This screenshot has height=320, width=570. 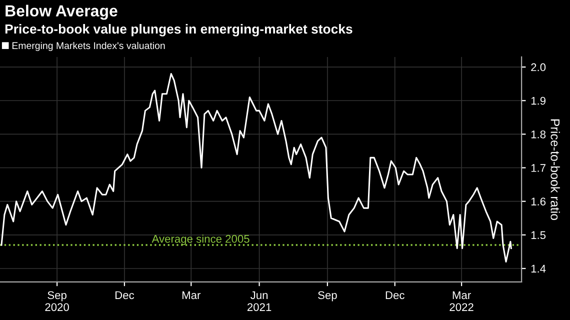 What do you see at coordinates (201, 239) in the screenshot?
I see `ref-line-label: Average since 2005` at bounding box center [201, 239].